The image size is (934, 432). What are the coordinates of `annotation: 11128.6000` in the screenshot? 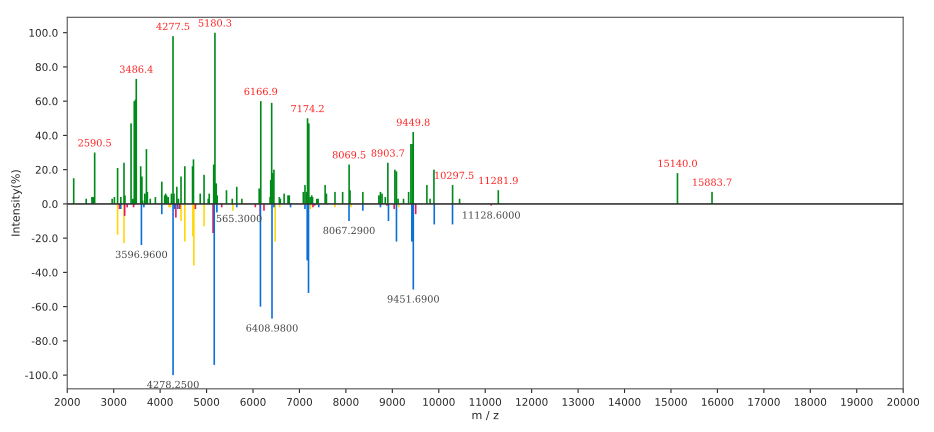 It's located at (491, 215).